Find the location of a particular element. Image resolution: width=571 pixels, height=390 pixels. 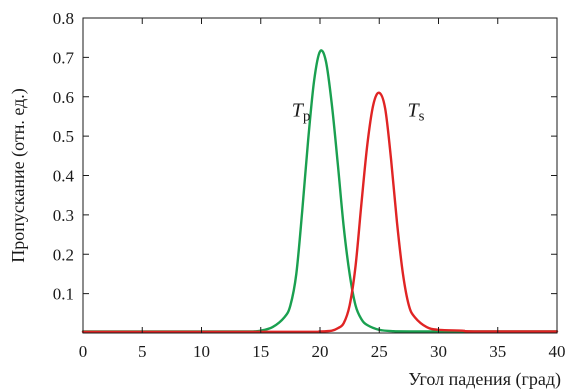

x-tick-label: 15 is located at coordinates (260, 351).